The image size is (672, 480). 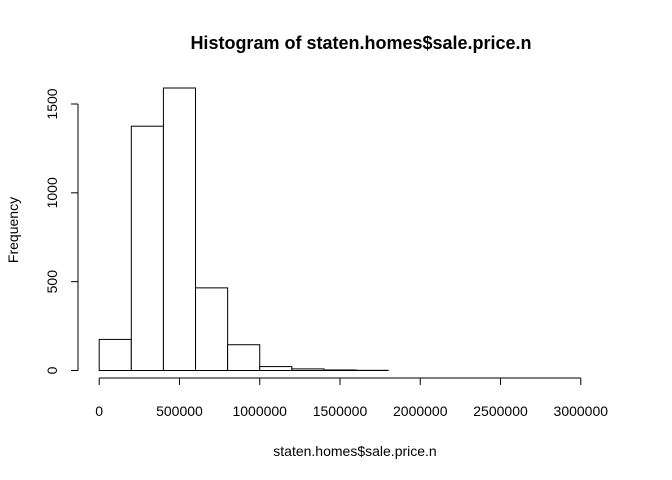 I want to click on y-axis: 0 500 1000 1500, so click(x=61, y=231).